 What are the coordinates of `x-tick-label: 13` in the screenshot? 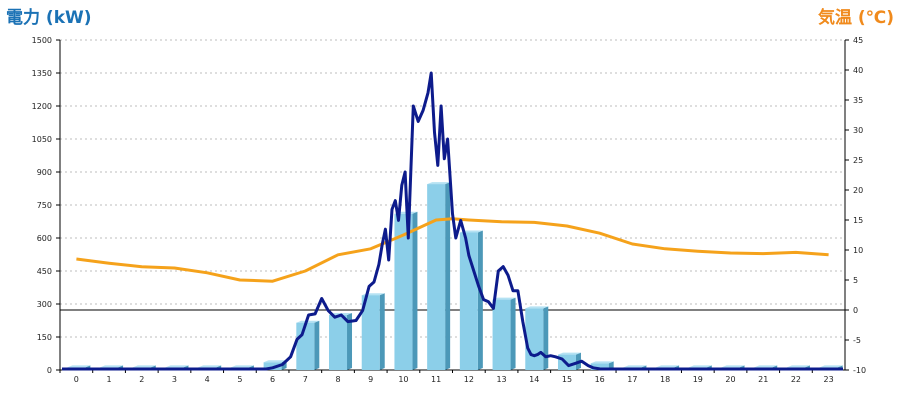 It's located at (501, 379).